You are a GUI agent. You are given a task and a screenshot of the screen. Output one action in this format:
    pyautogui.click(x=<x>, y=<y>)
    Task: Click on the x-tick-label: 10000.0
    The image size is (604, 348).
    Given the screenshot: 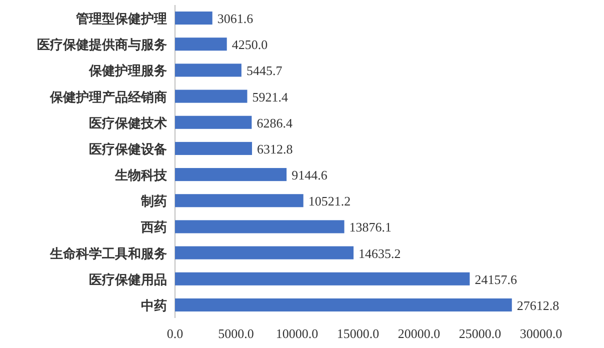 What is the action you would take?
    pyautogui.click(x=297, y=333)
    